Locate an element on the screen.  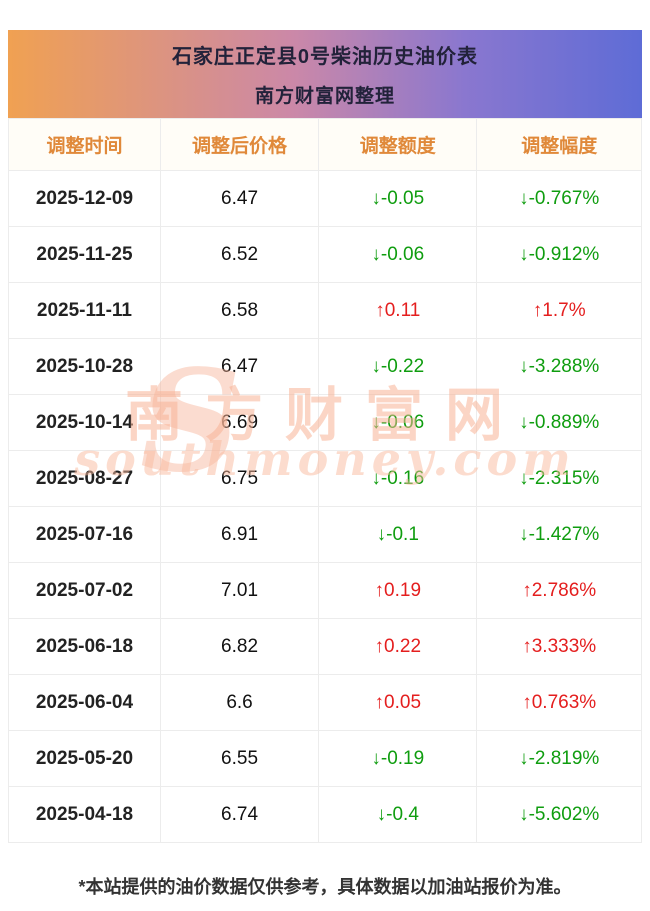
cell-date: 2025-07-02 is located at coordinates (84, 590).